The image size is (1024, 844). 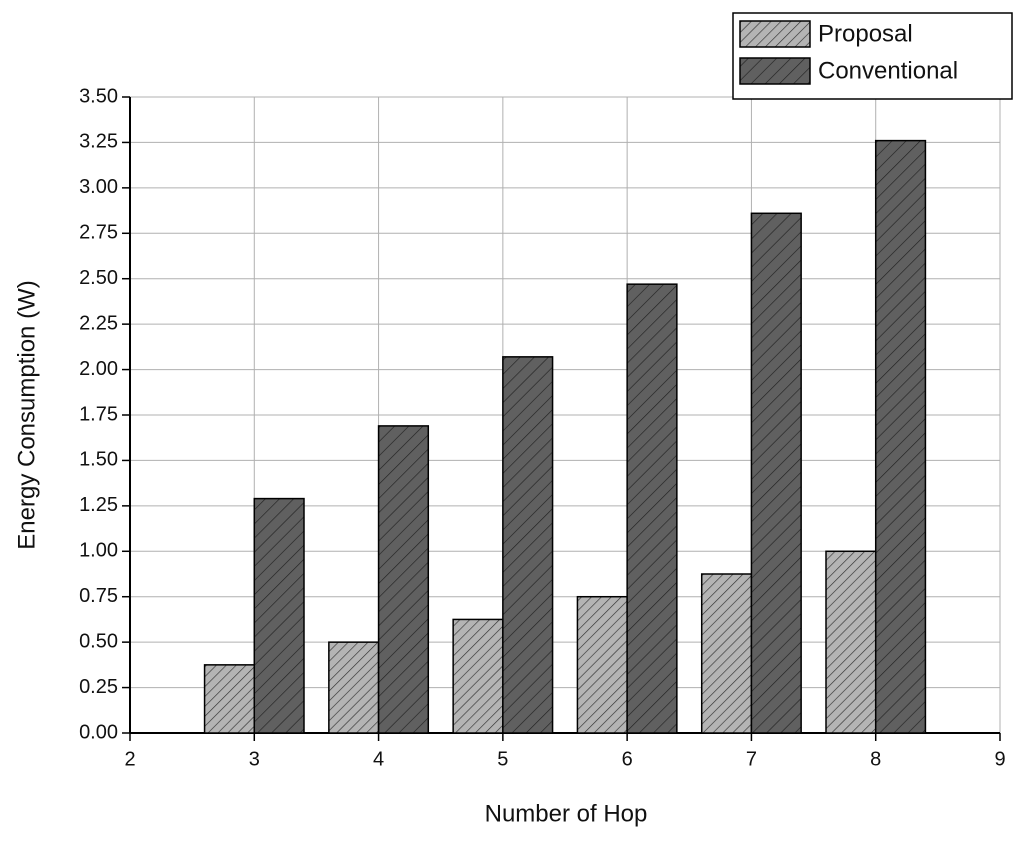 I want to click on x-tick-label: 5, so click(x=502, y=759).